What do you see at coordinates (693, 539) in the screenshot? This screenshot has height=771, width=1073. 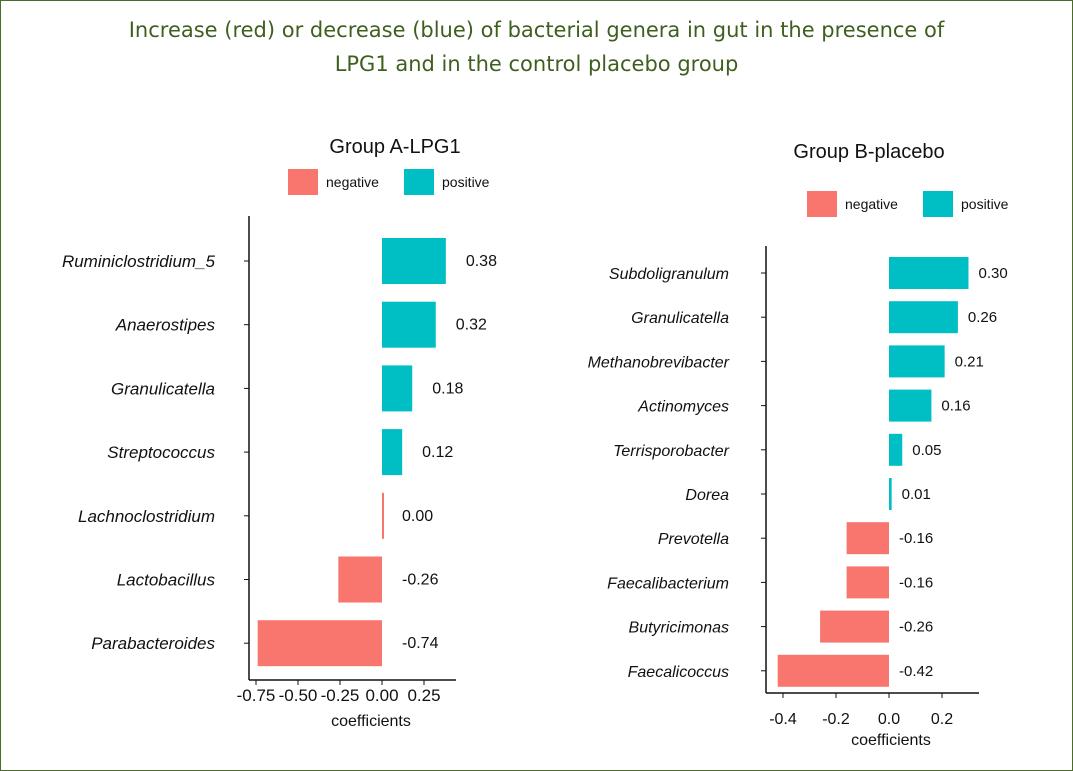 I see `chart-2-category-label: Prevotella` at bounding box center [693, 539].